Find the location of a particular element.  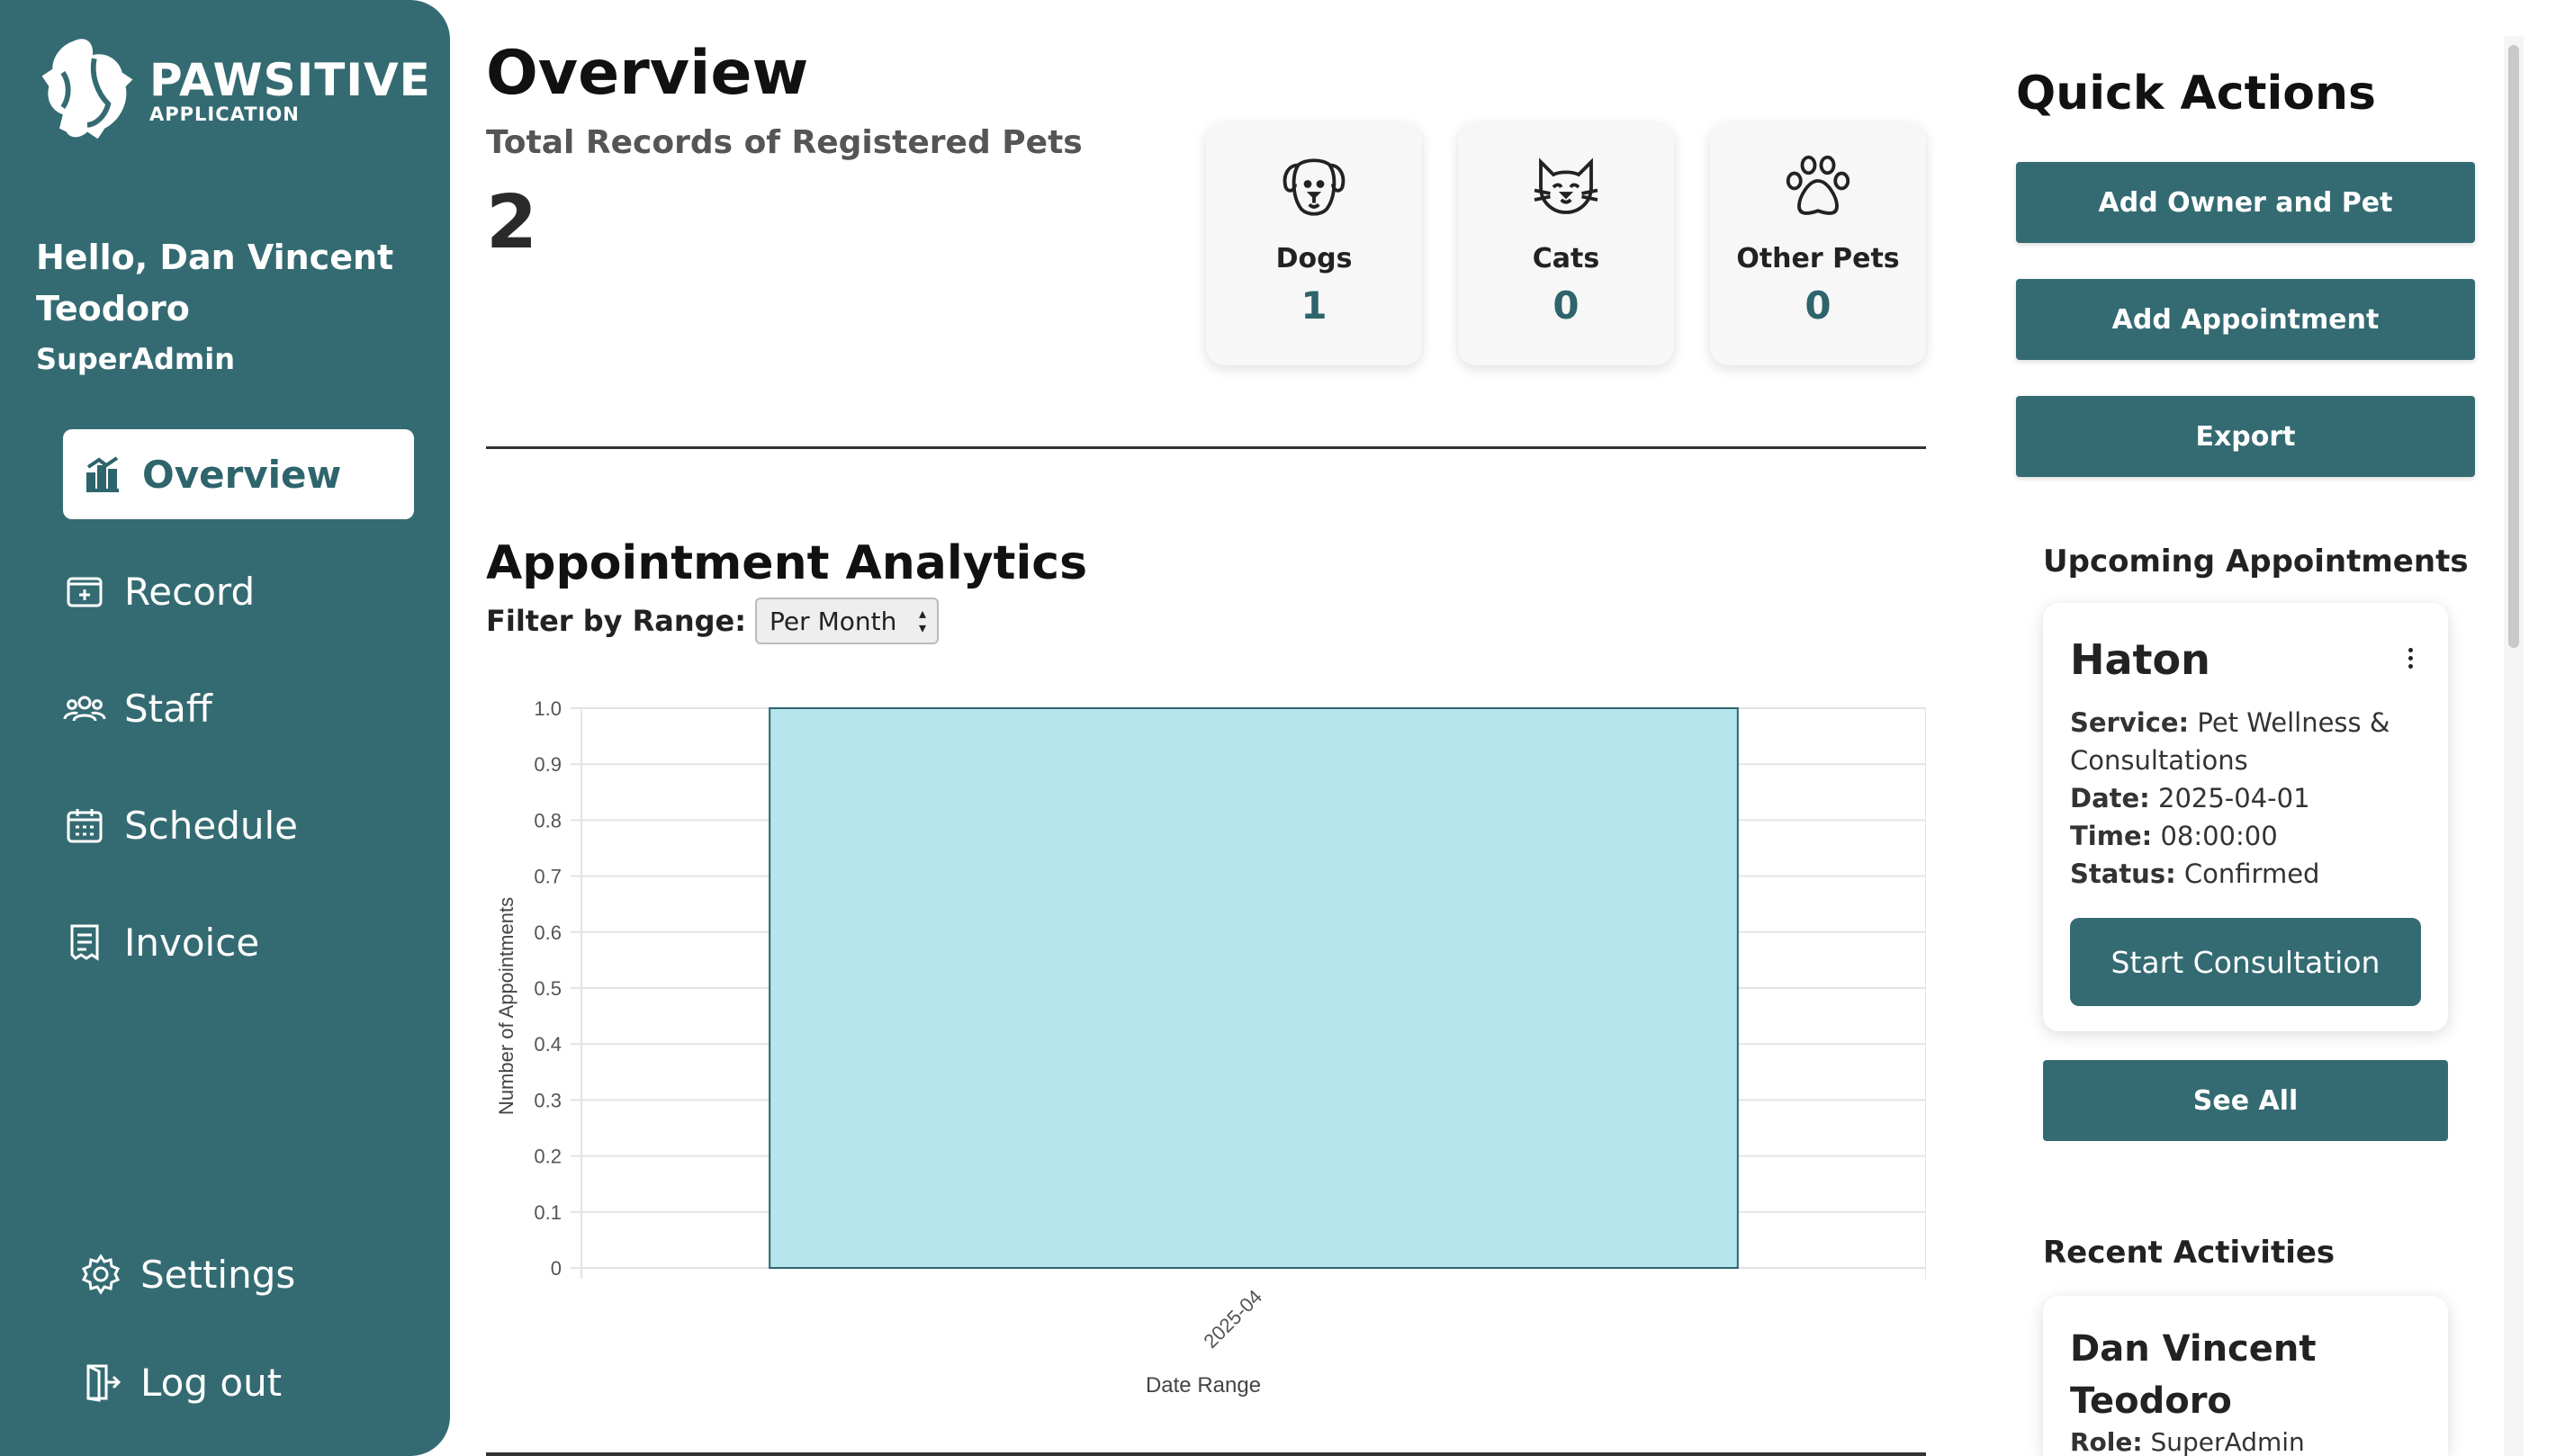

y-tick-label: 0.5 is located at coordinates (548, 988).